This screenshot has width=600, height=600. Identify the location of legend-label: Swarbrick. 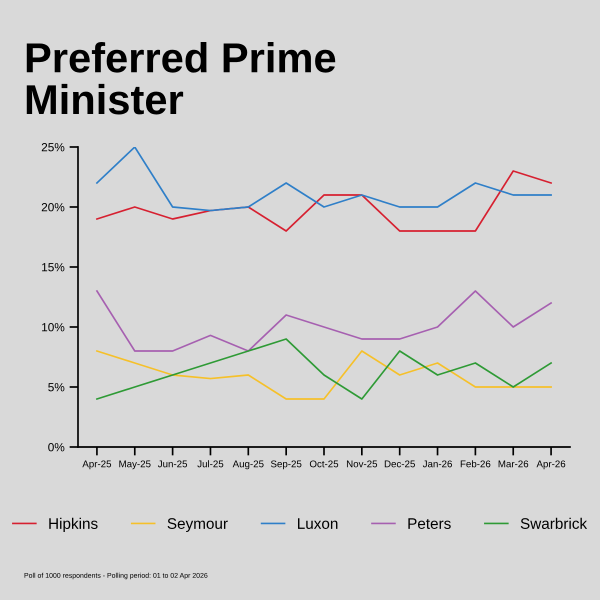
(554, 523).